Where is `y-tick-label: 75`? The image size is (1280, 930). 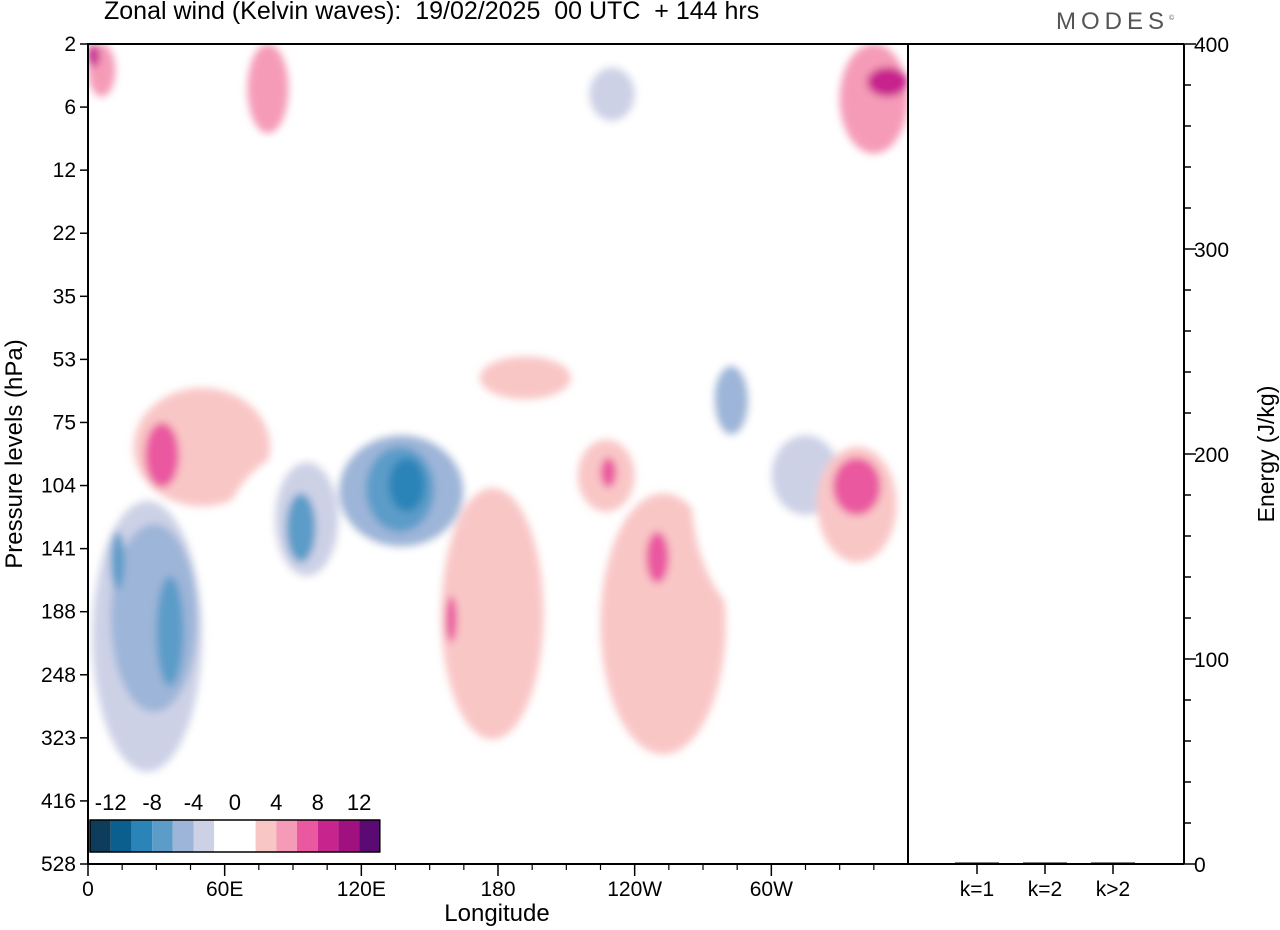 y-tick-label: 75 is located at coordinates (64, 422).